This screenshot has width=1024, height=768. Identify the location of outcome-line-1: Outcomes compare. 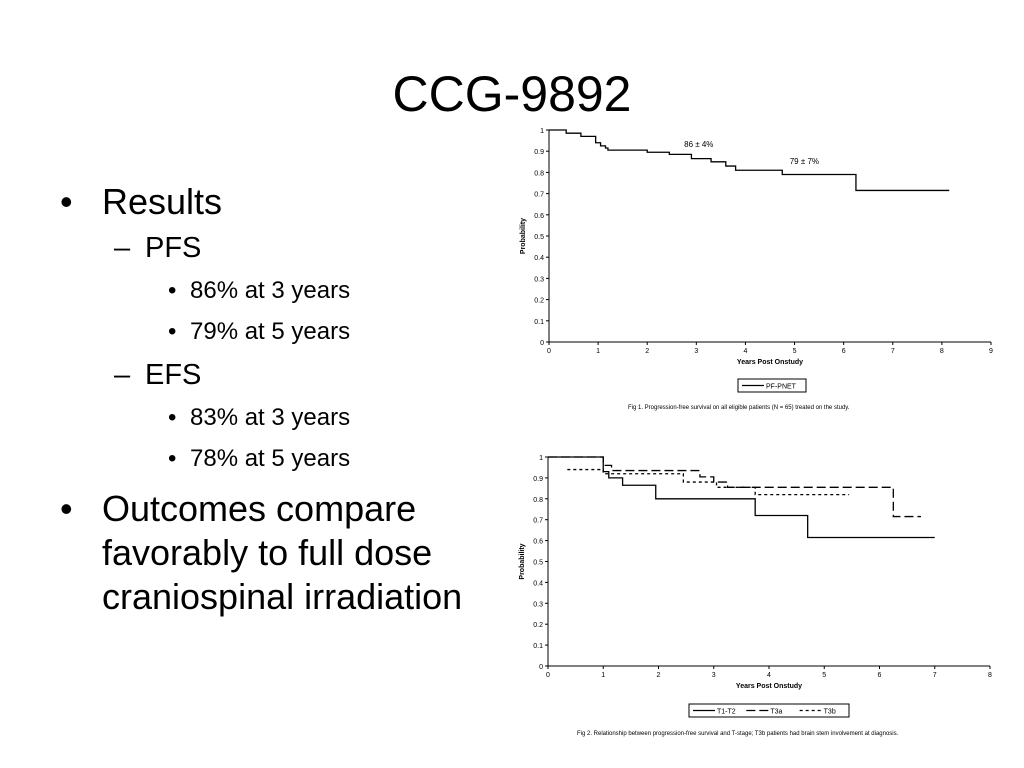
(259, 508).